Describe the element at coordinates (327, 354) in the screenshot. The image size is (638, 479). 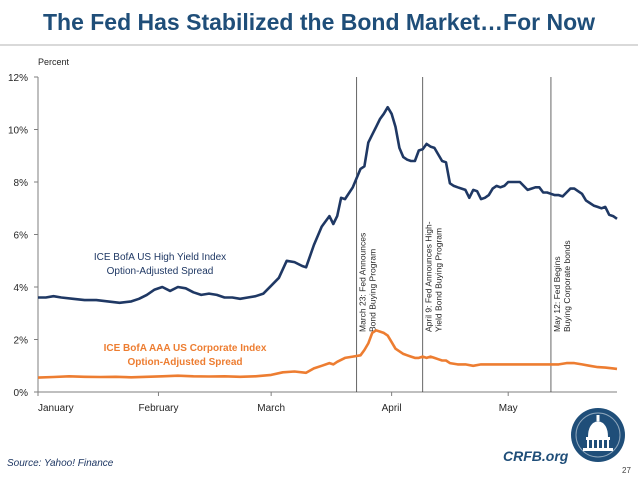
I see `aaa-series-line` at that location.